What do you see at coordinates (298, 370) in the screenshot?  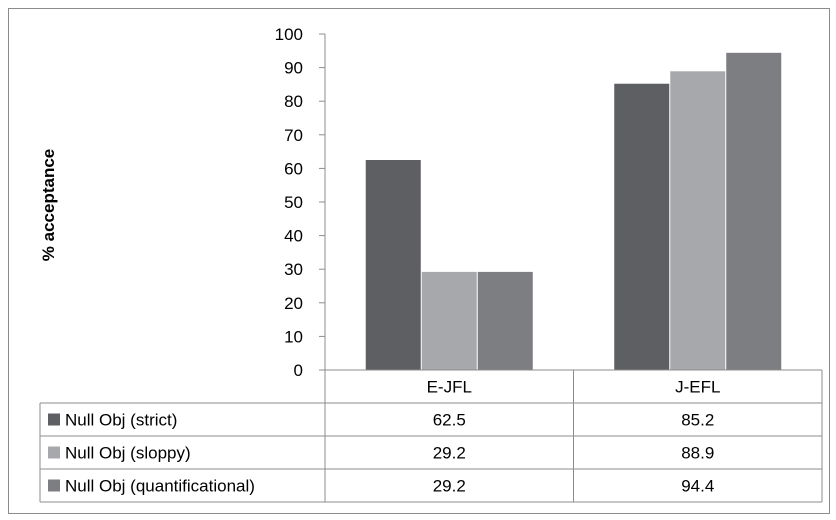 I see `y-tick-label: 0` at bounding box center [298, 370].